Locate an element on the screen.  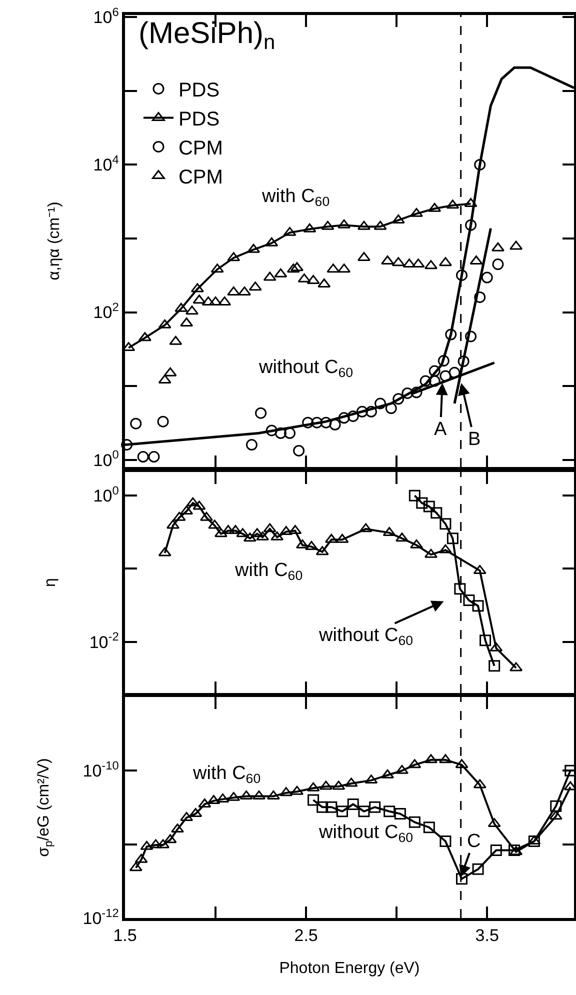
y-tick-label: 10$^{-2}$ is located at coordinates (104, 641).